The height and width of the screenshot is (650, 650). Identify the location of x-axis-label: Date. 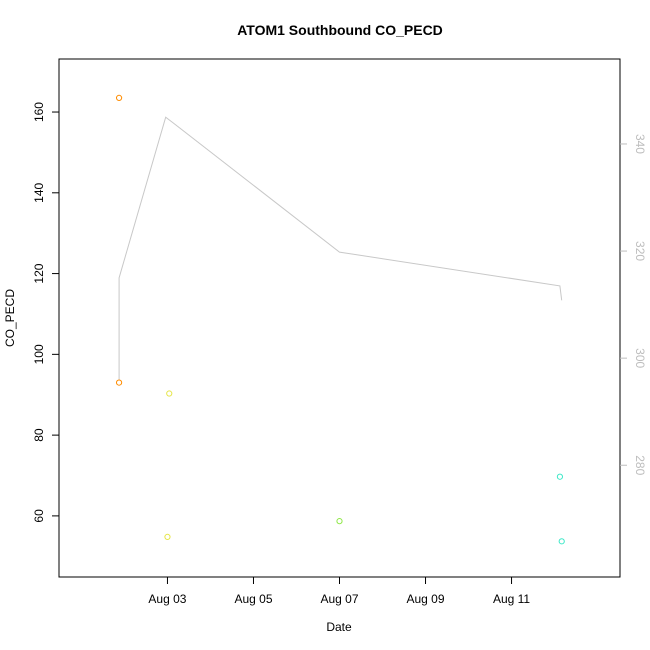
(339, 627).